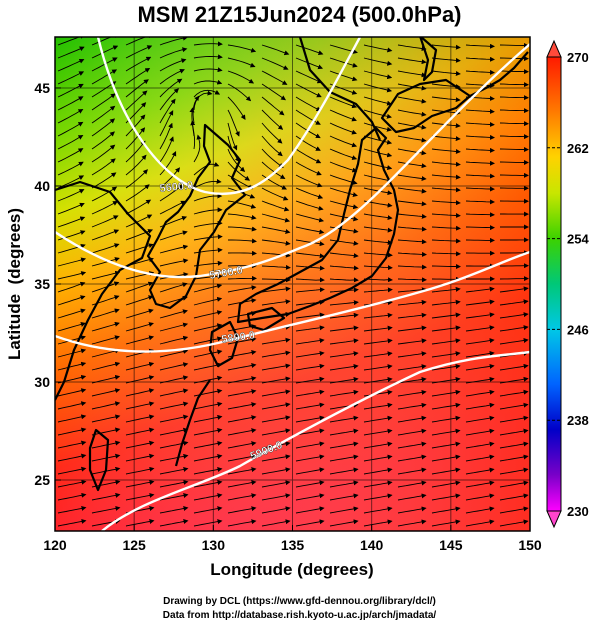 This screenshot has width=599, height=625. I want to click on contour-label-5800: 5800.0, so click(238, 337).